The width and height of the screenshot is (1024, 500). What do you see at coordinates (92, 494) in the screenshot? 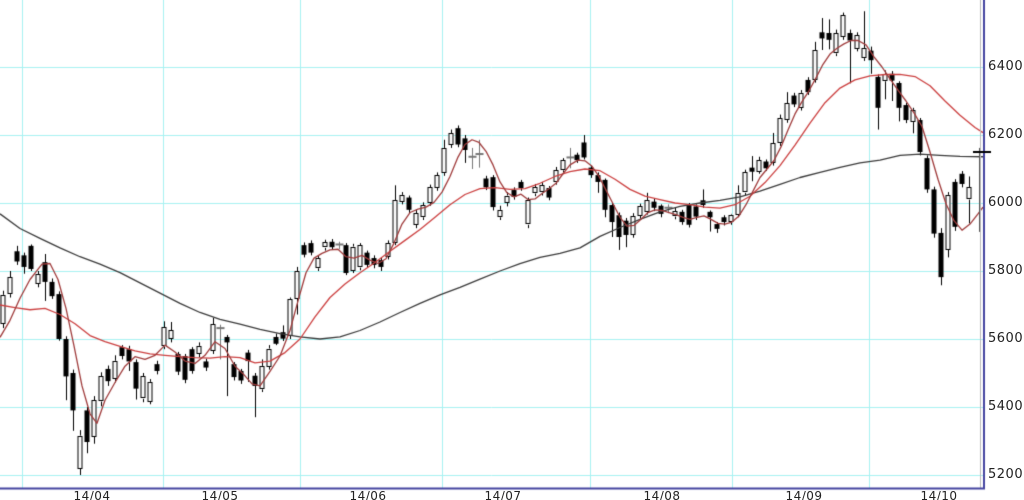
I see `x-axis-tick-label: 14/04` at bounding box center [92, 494].